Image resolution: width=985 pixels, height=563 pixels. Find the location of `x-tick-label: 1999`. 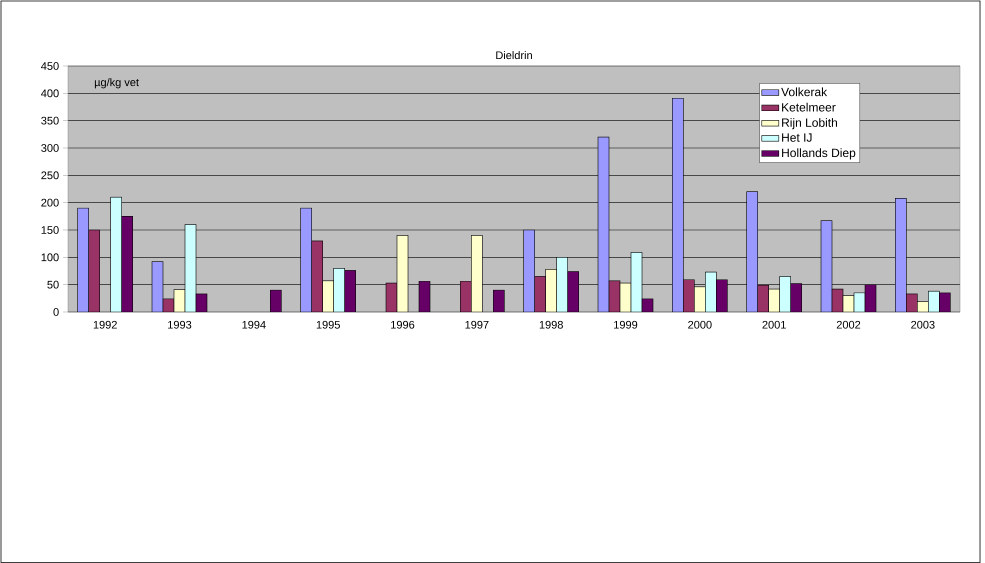

x-tick-label: 1999 is located at coordinates (626, 324).